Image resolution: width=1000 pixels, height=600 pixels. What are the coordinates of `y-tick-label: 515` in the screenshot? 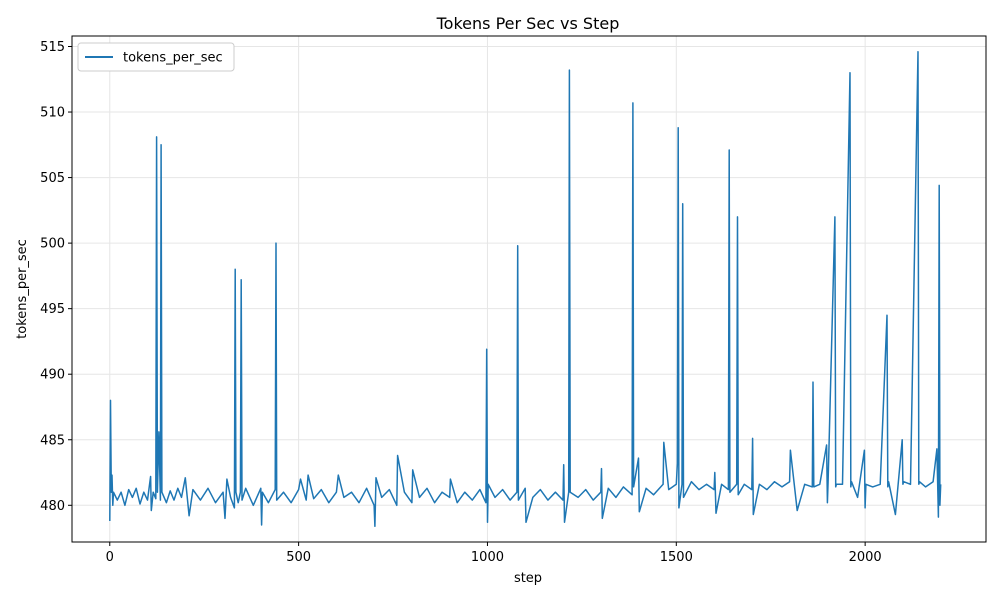 It's located at (52, 47).